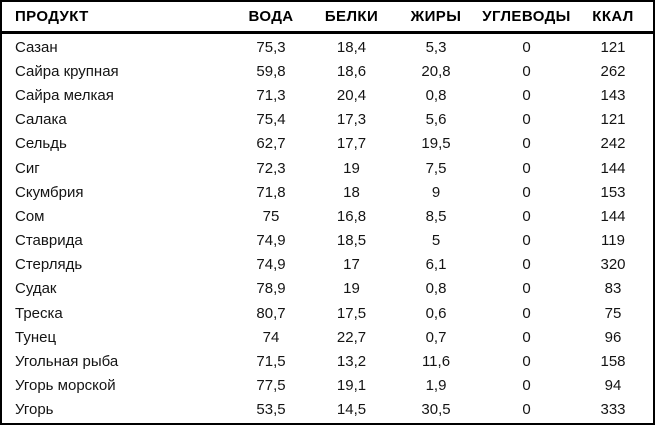  What do you see at coordinates (271, 289) in the screenshot?
I see `value-cell: 78,9` at bounding box center [271, 289].